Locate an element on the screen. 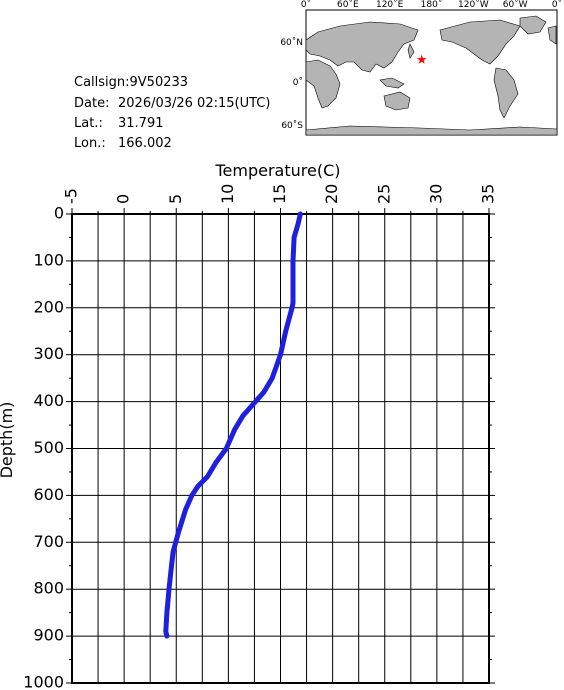  y-tick-label: 400 is located at coordinates (48, 400).